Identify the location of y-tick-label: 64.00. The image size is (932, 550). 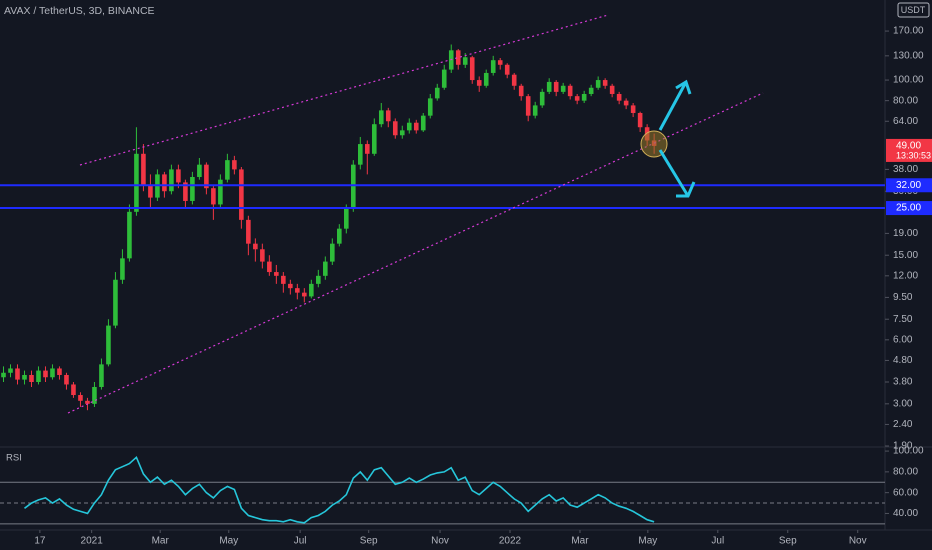
(905, 121).